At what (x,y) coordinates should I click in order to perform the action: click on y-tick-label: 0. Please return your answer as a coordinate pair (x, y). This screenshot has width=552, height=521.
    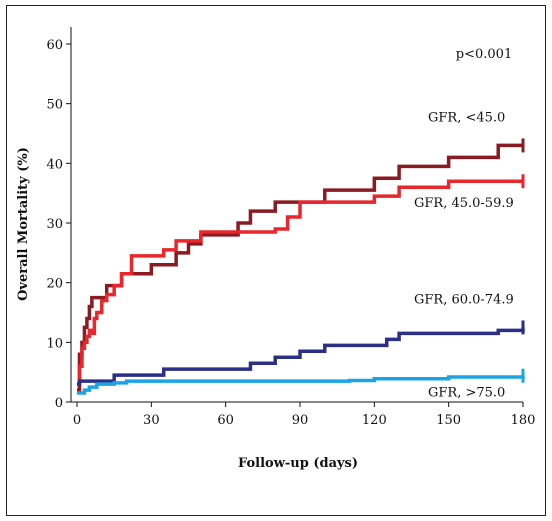
    Looking at the image, I should click on (59, 403).